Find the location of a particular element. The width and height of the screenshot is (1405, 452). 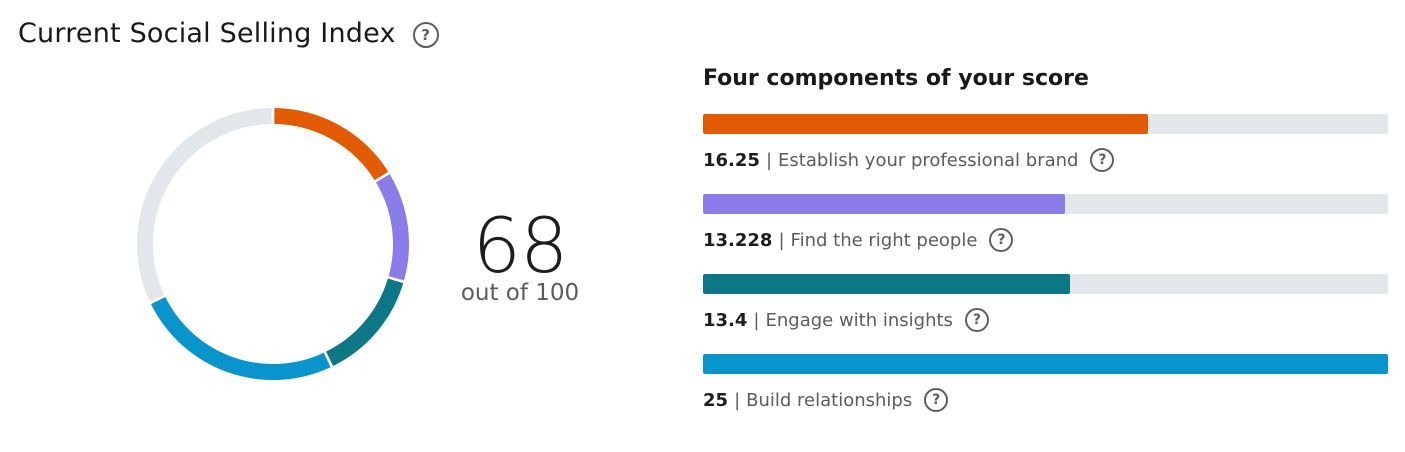

component-label-line: 13.4 | Engage with insights ? is located at coordinates (1046, 320).